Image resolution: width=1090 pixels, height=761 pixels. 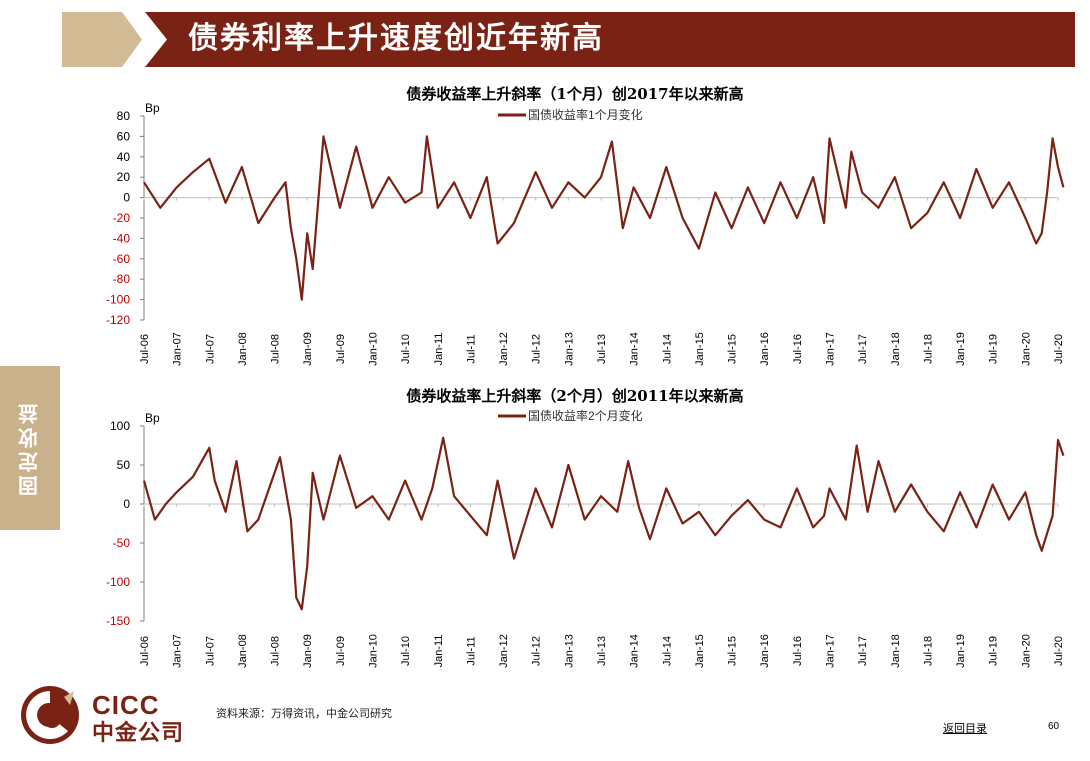 I want to click on cicc-logo-icon, so click(x=50, y=715).